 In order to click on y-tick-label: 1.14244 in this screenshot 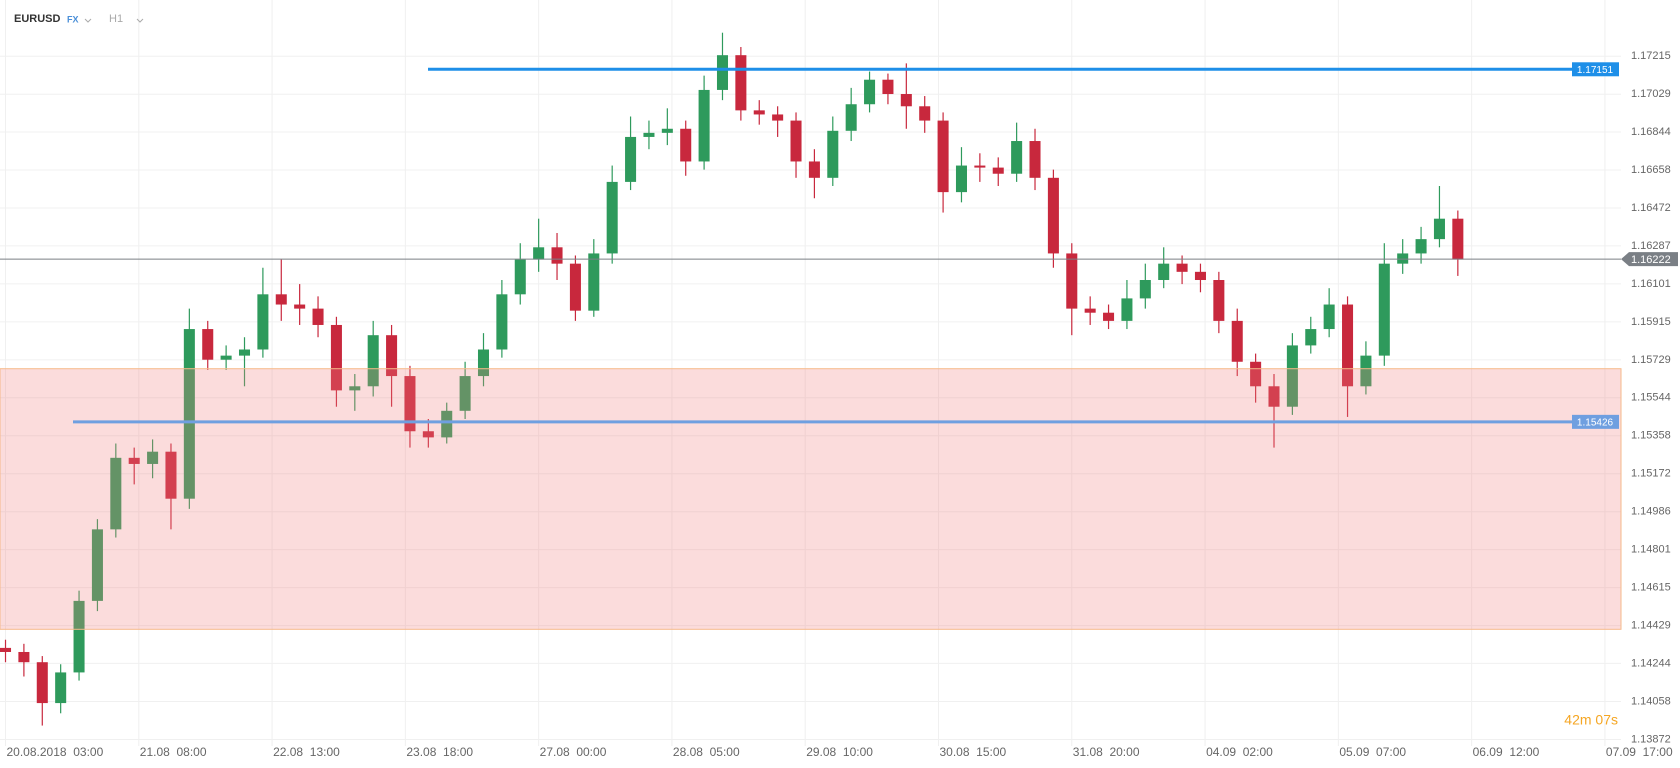, I will do `click(1651, 663)`.